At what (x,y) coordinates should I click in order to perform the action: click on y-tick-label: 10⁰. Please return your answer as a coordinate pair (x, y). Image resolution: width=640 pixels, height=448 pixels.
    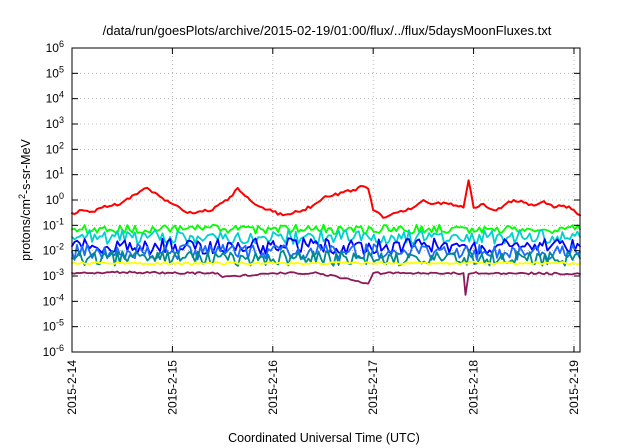
    Looking at the image, I should click on (55, 199).